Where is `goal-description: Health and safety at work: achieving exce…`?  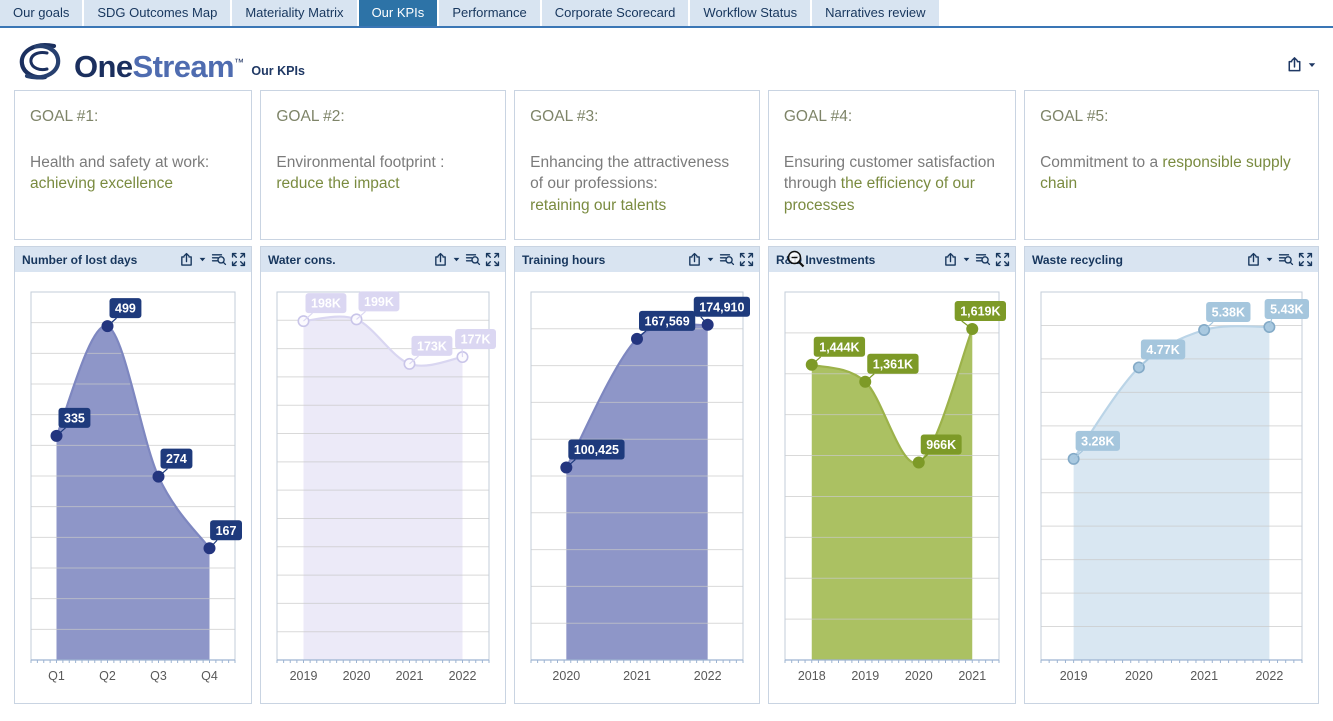
goal-description: Health and safety at work: achieving exce… is located at coordinates (133, 173).